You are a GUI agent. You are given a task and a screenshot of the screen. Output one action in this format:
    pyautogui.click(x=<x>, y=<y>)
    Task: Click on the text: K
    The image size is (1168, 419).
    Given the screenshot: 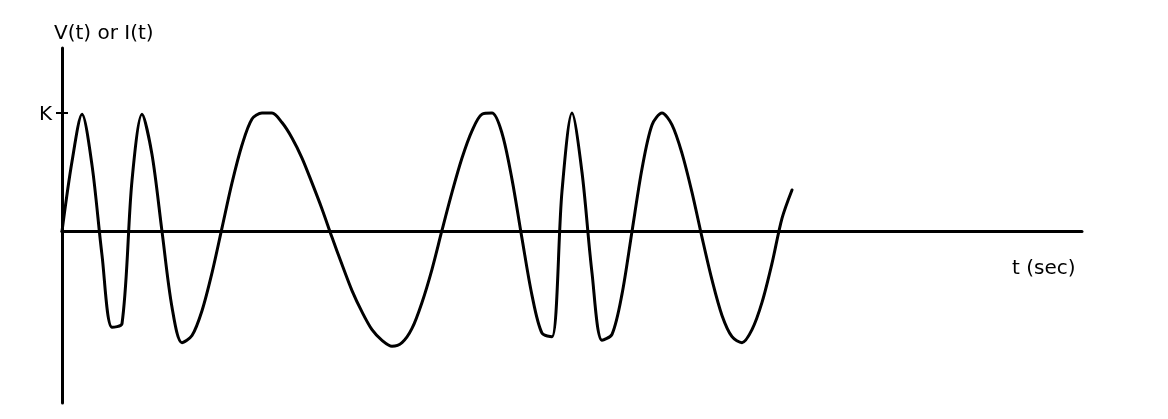 What is the action you would take?
    pyautogui.click(x=45, y=113)
    